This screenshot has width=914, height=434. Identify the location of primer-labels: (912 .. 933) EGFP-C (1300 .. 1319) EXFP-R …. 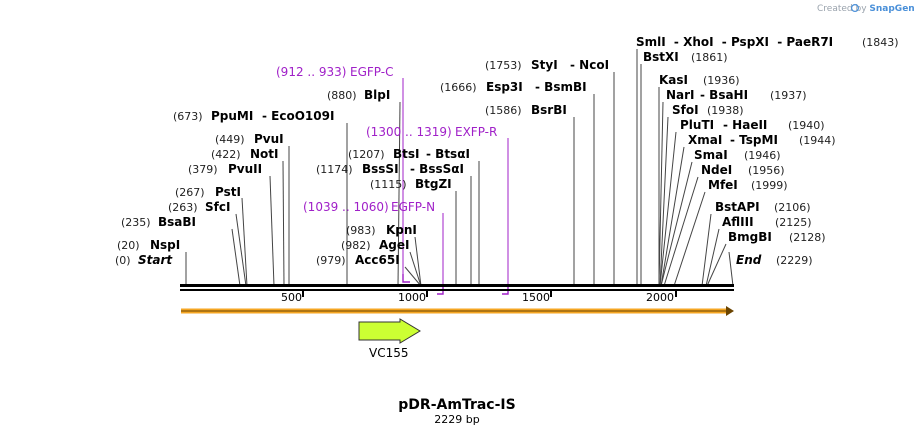
(386, 139).